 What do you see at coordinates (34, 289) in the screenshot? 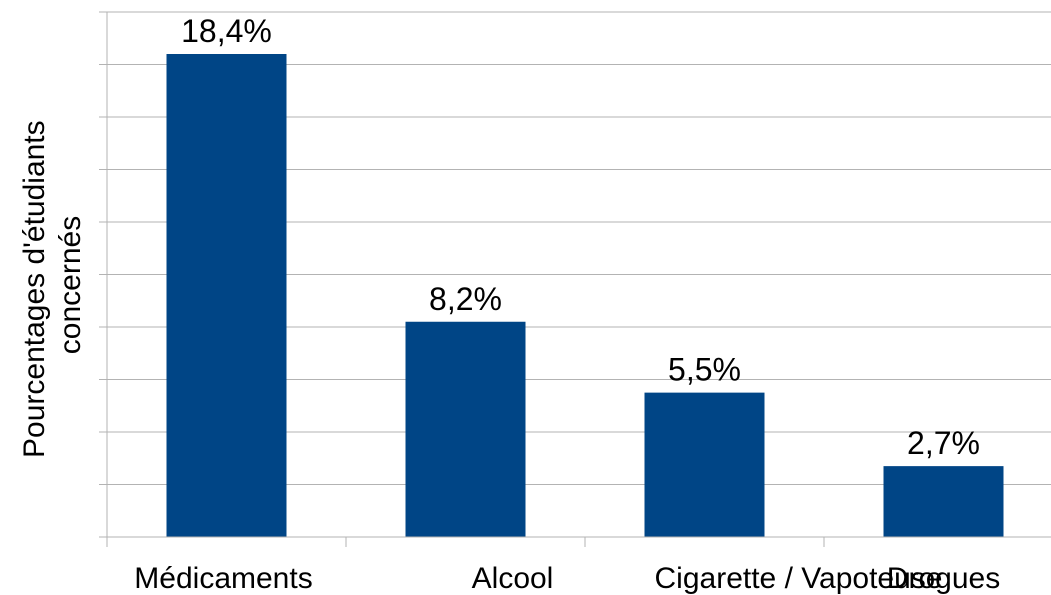
I see `y-axis-label-line-1: Pourcentages d'étudiants` at bounding box center [34, 289].